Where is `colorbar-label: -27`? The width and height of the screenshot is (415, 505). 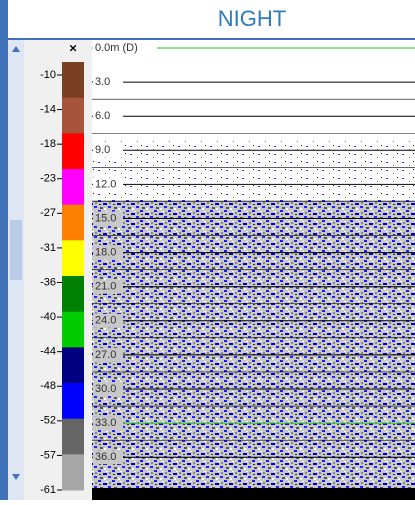 colorbar-label: -27 is located at coordinates (48, 213).